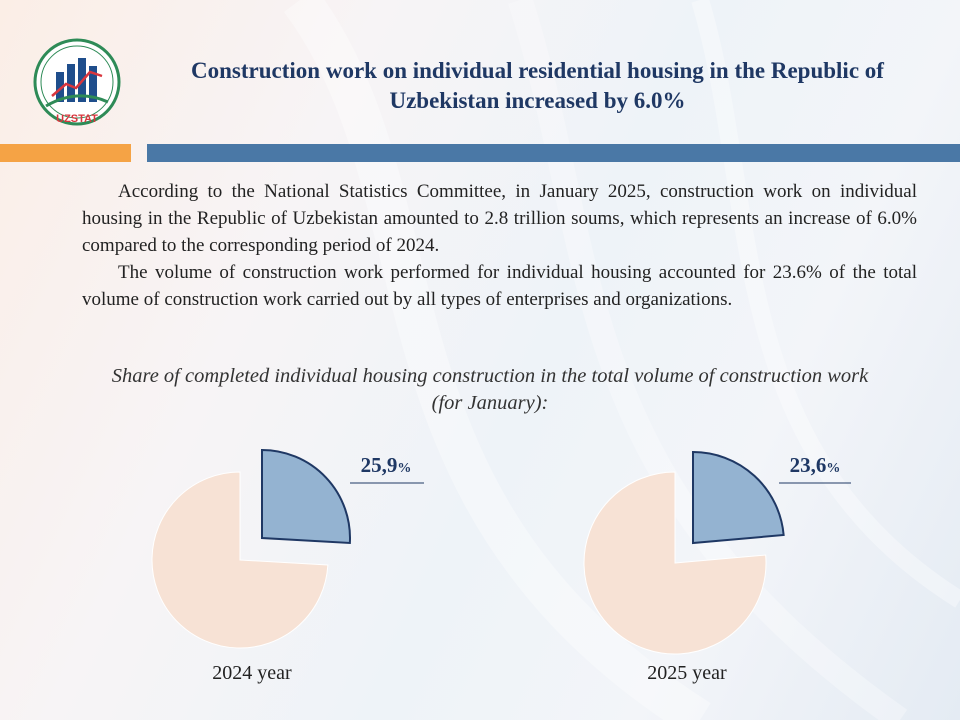  Describe the element at coordinates (815, 465) in the screenshot. I see `pie-data-label: 23,6%` at that location.